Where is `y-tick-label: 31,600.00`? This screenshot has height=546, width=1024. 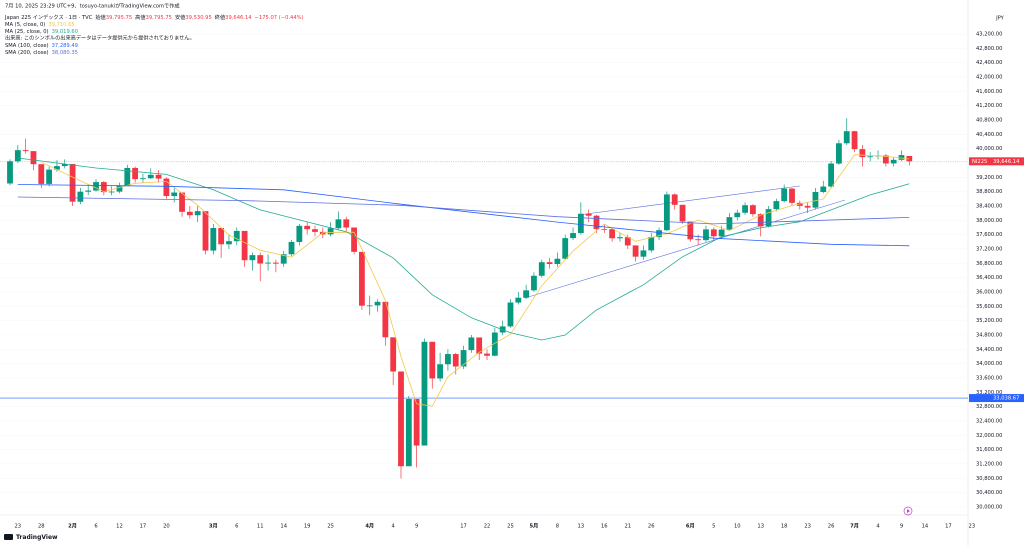 y-tick-label: 31,600.00 is located at coordinates (989, 450).